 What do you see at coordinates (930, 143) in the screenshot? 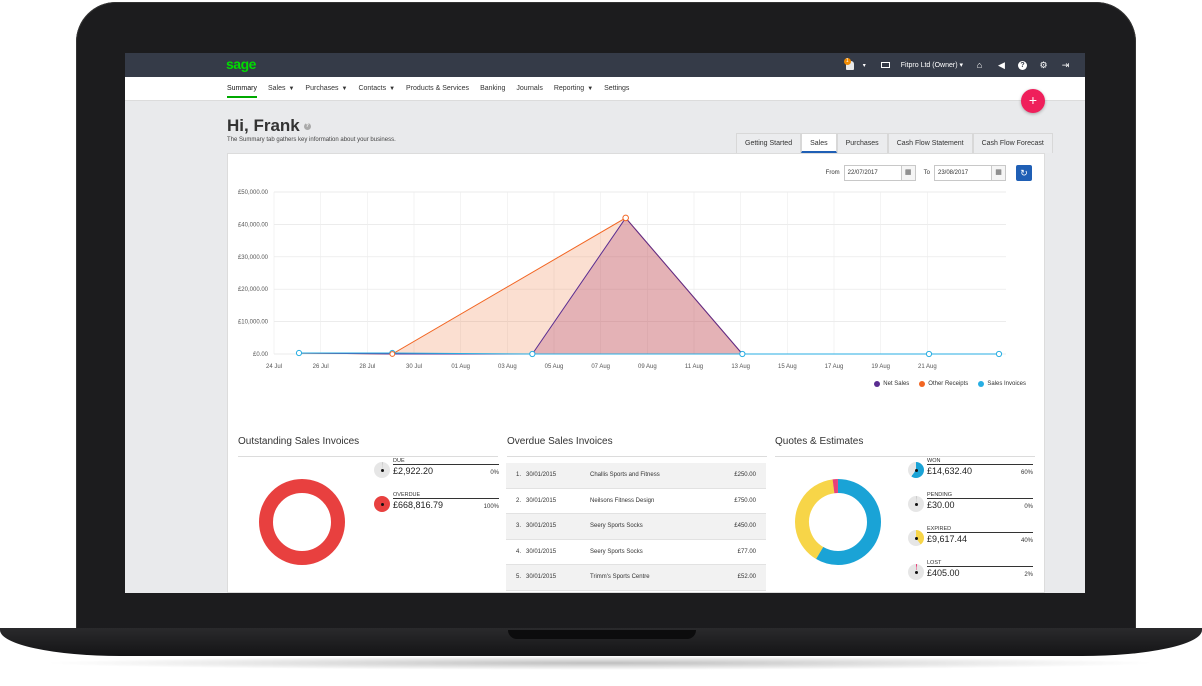
I see `tab: Cash Flow Statement` at bounding box center [930, 143].